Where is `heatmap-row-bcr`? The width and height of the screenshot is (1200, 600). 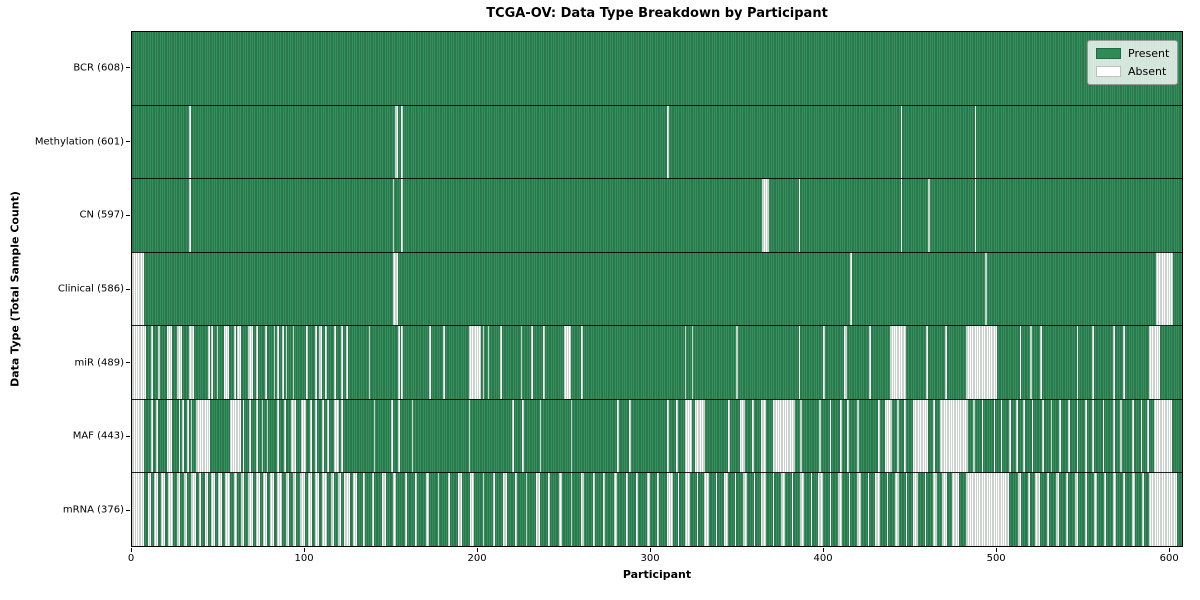
heatmap-row-bcr is located at coordinates (657, 69).